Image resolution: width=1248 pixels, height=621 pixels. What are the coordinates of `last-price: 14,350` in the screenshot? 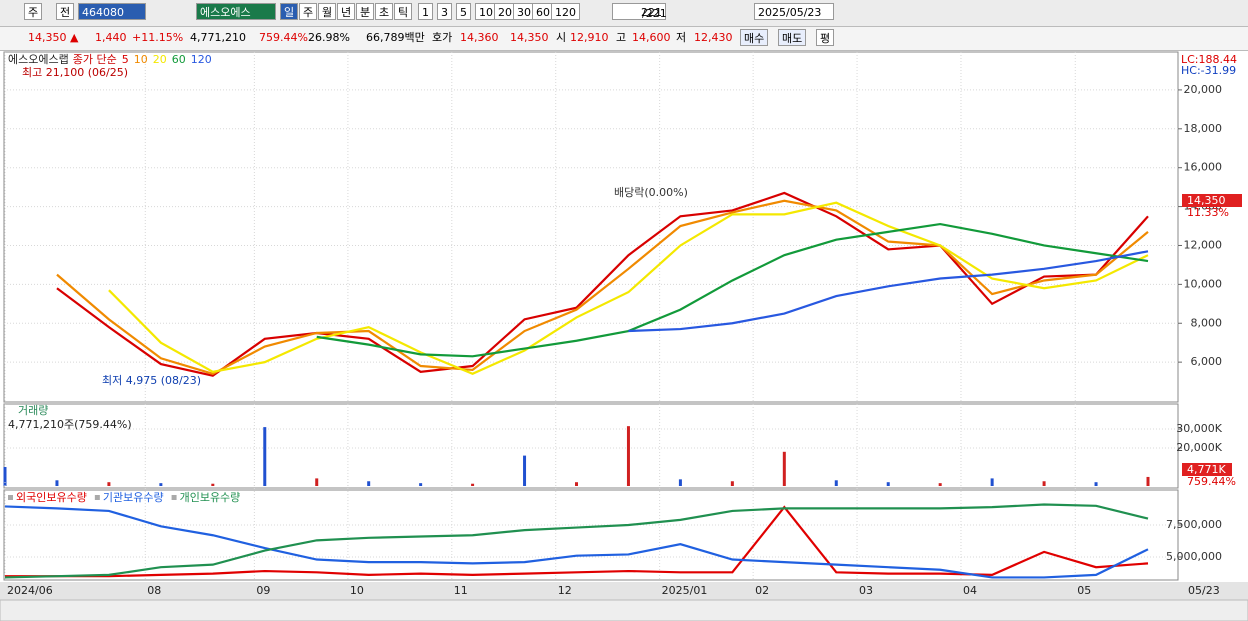 It's located at (1206, 200).